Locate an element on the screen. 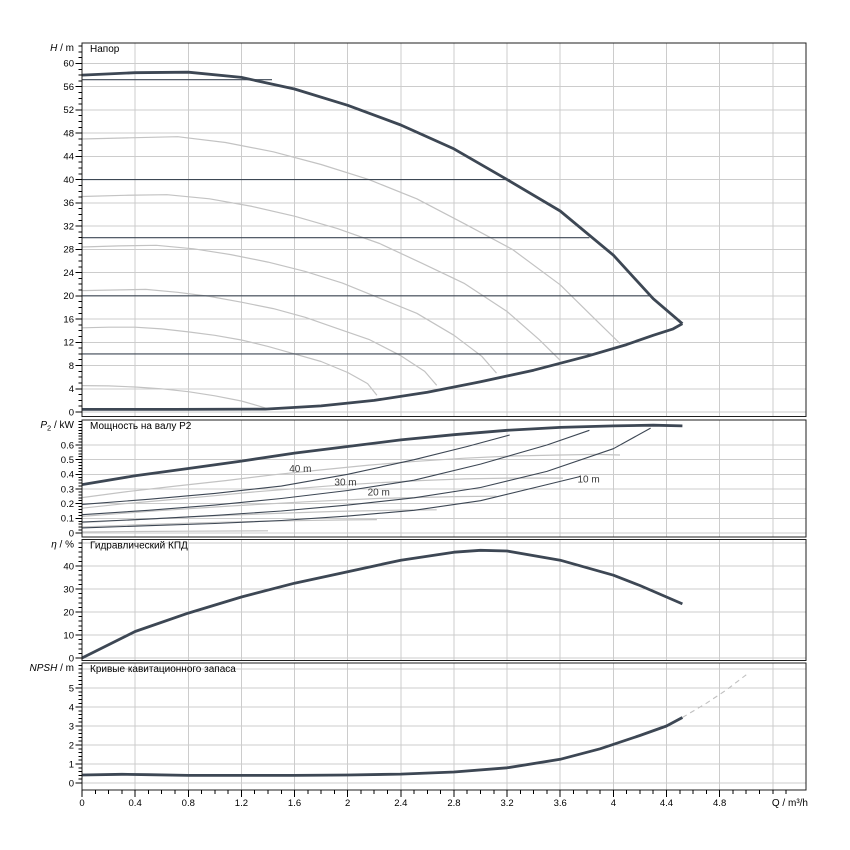 The width and height of the screenshot is (850, 850). curve-label: 20 m is located at coordinates (379, 493).